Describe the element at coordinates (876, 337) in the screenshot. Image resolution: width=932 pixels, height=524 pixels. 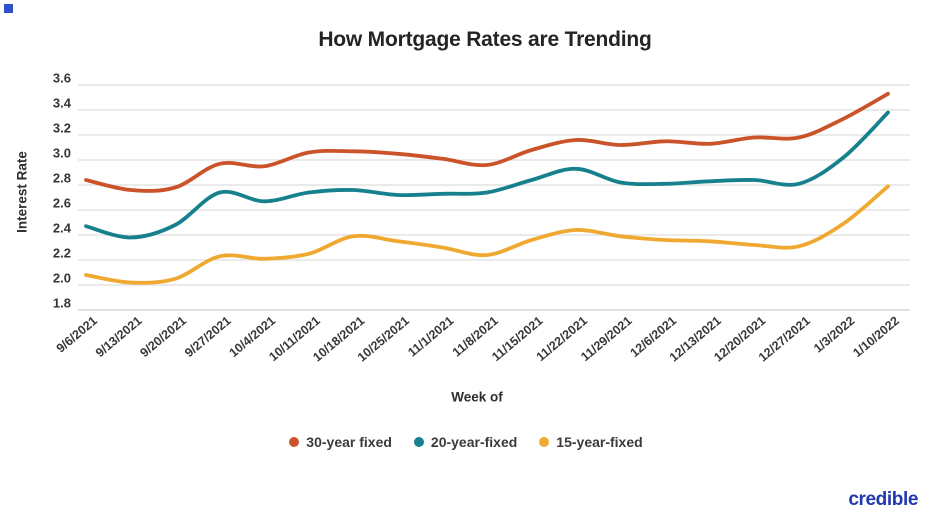
I see `x-tick-label: 1/10/2022` at that location.